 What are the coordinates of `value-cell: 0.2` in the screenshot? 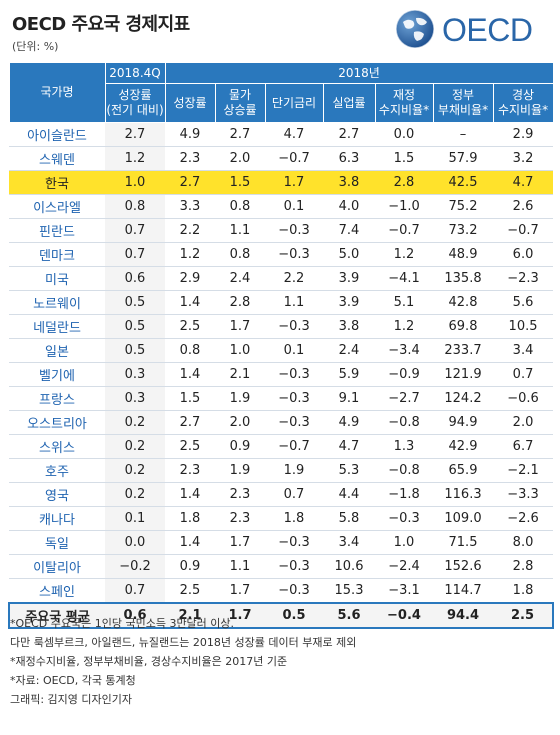 It's located at (135, 494).